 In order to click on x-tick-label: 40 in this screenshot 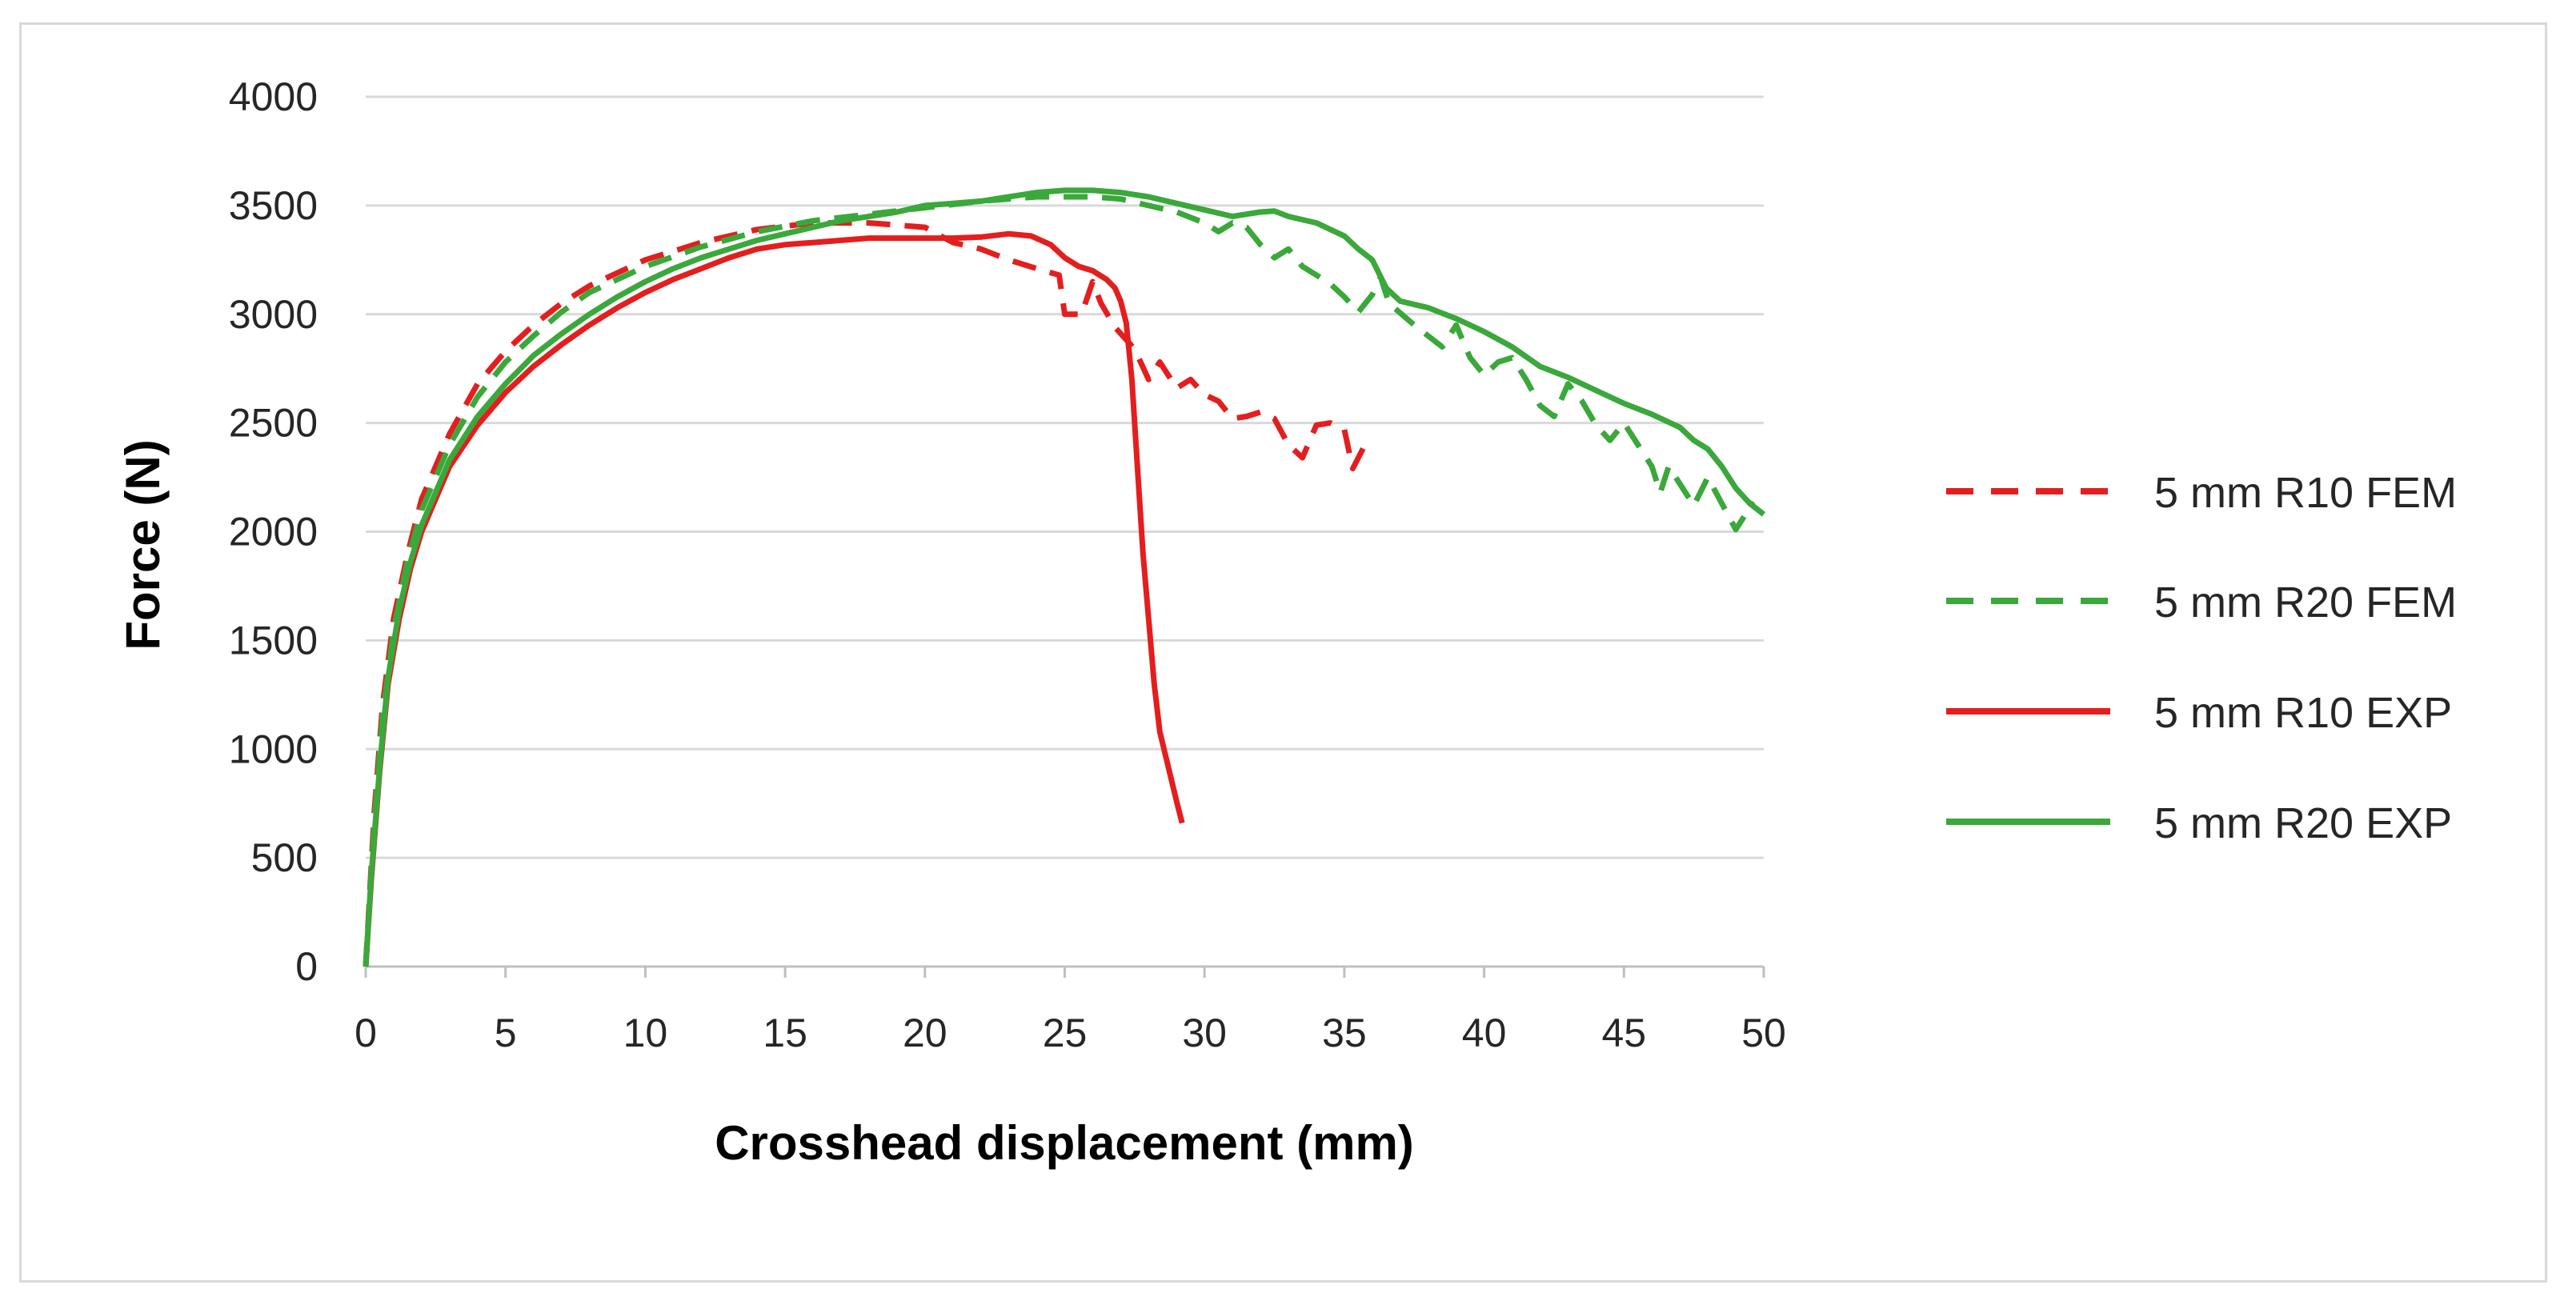, I will do `click(1484, 1033)`.